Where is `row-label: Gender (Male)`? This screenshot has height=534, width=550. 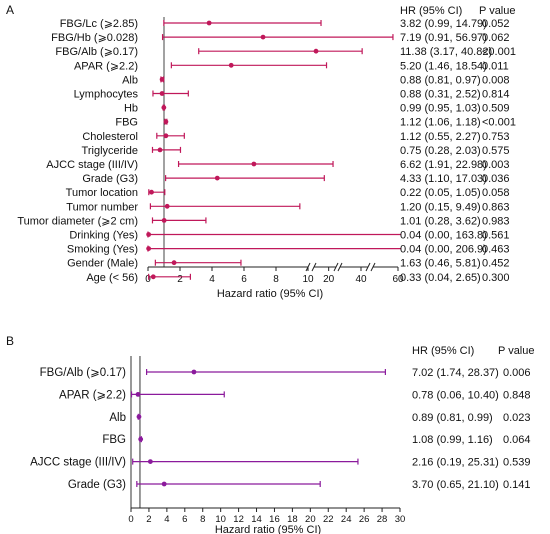
row-label: Gender (Male) is located at coordinates (102, 264).